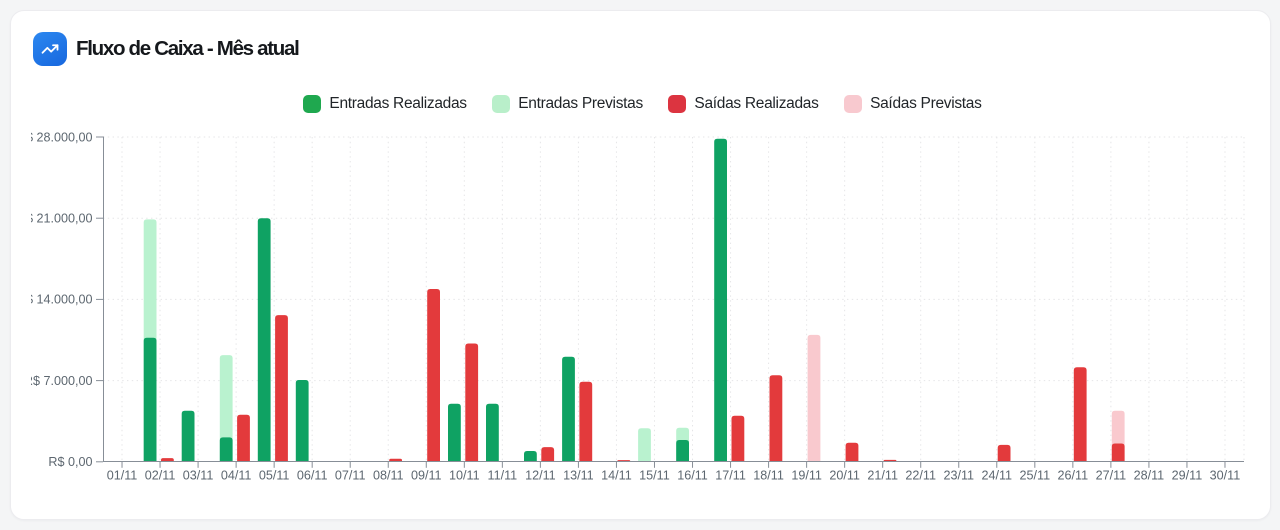 The height and width of the screenshot is (530, 1280). Describe the element at coordinates (1225, 475) in the screenshot. I see `svg-text: 30/11` at that location.